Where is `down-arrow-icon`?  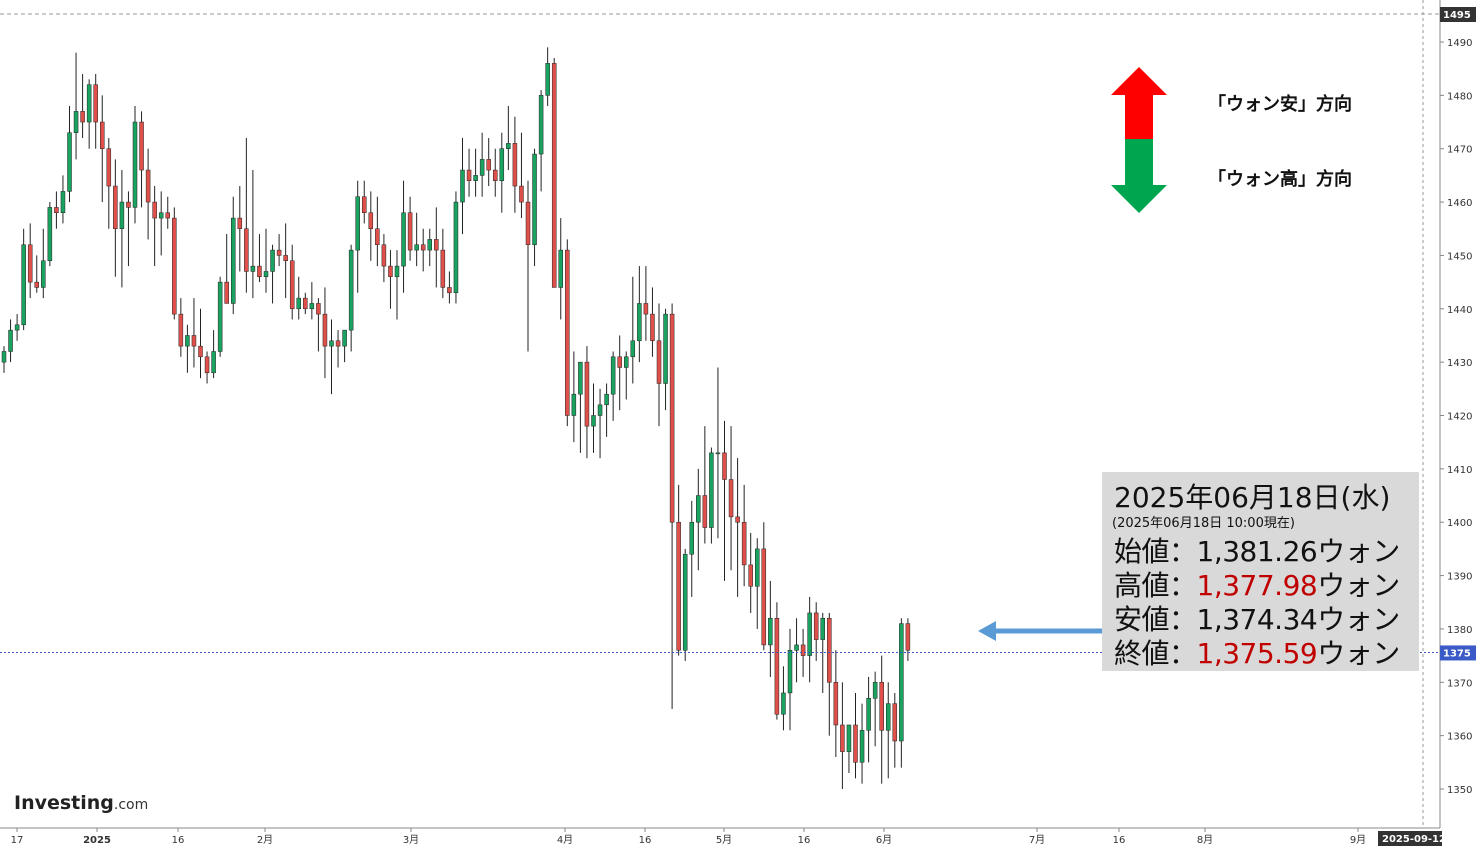
down-arrow-icon is located at coordinates (1139, 176).